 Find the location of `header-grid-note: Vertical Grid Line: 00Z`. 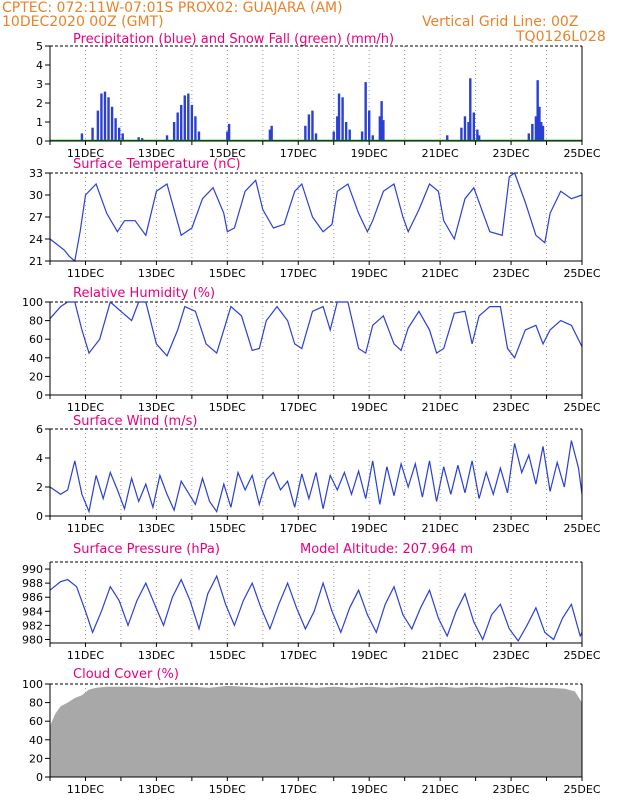

header-grid-note: Vertical Grid Line: 00Z is located at coordinates (500, 22).